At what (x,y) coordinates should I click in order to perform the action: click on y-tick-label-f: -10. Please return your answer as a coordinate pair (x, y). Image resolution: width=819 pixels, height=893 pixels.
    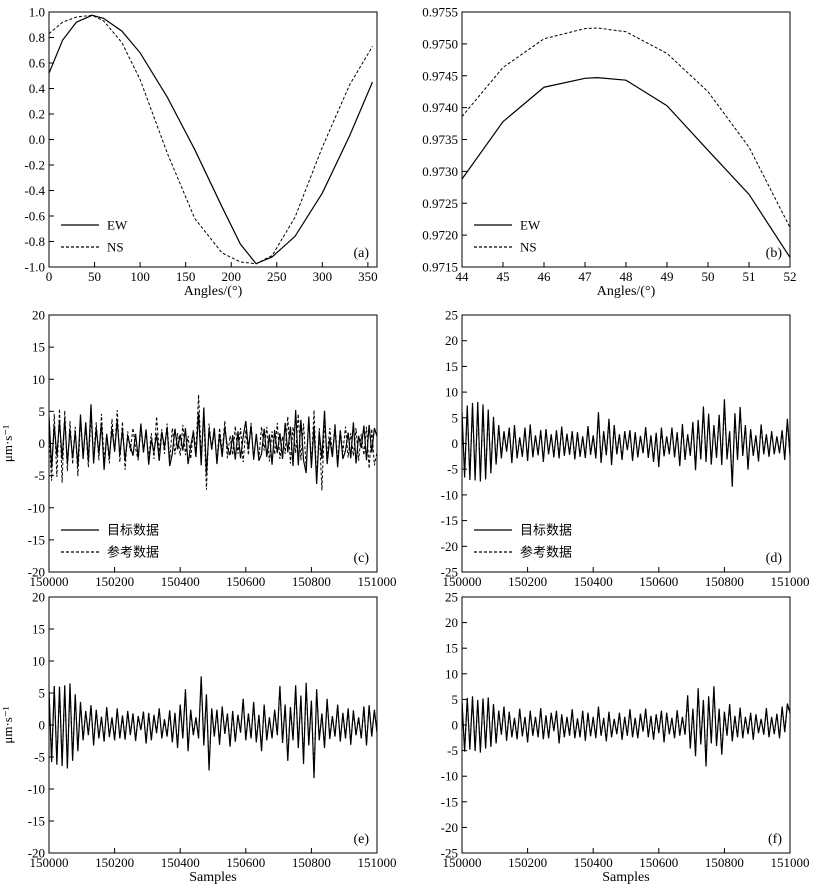
    Looking at the image, I should click on (449, 776).